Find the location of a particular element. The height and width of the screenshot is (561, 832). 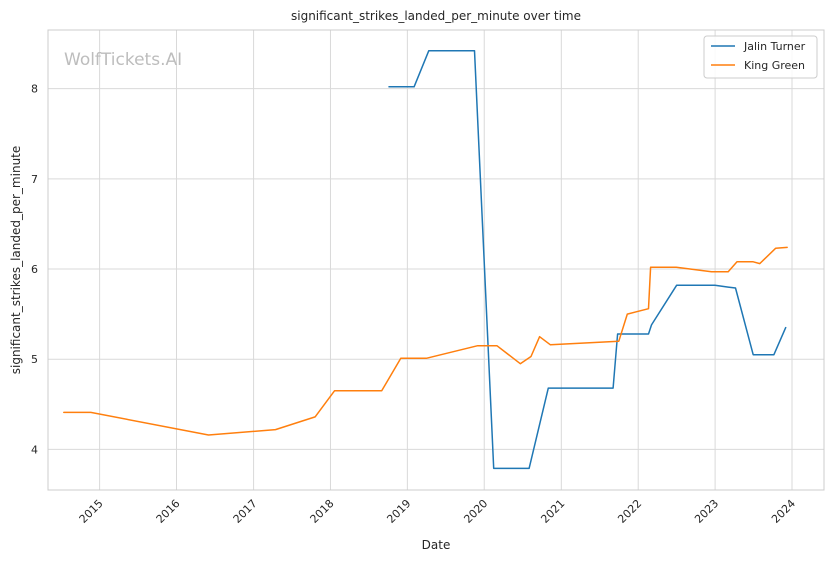

y-tick-label: 4 is located at coordinates (34, 449).